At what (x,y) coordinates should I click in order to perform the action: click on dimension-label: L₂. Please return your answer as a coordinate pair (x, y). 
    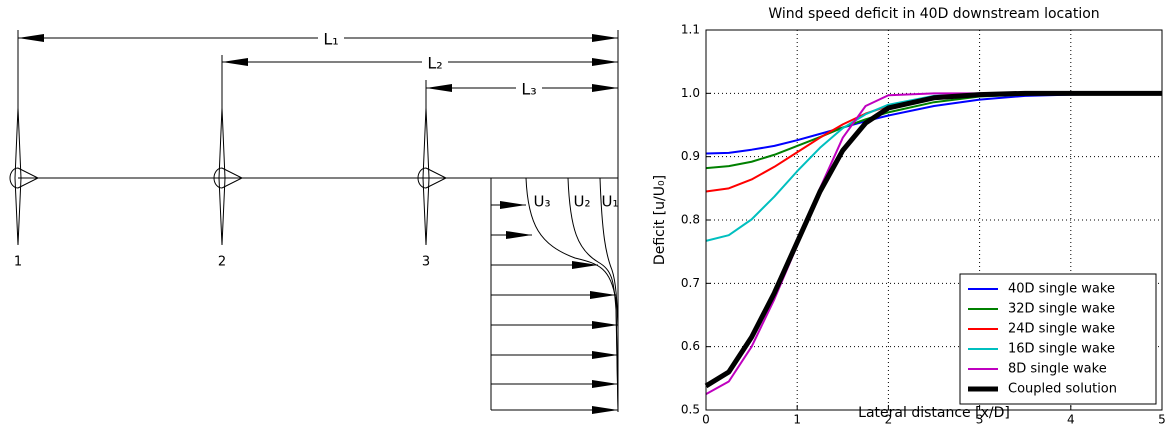
    Looking at the image, I should click on (434, 63).